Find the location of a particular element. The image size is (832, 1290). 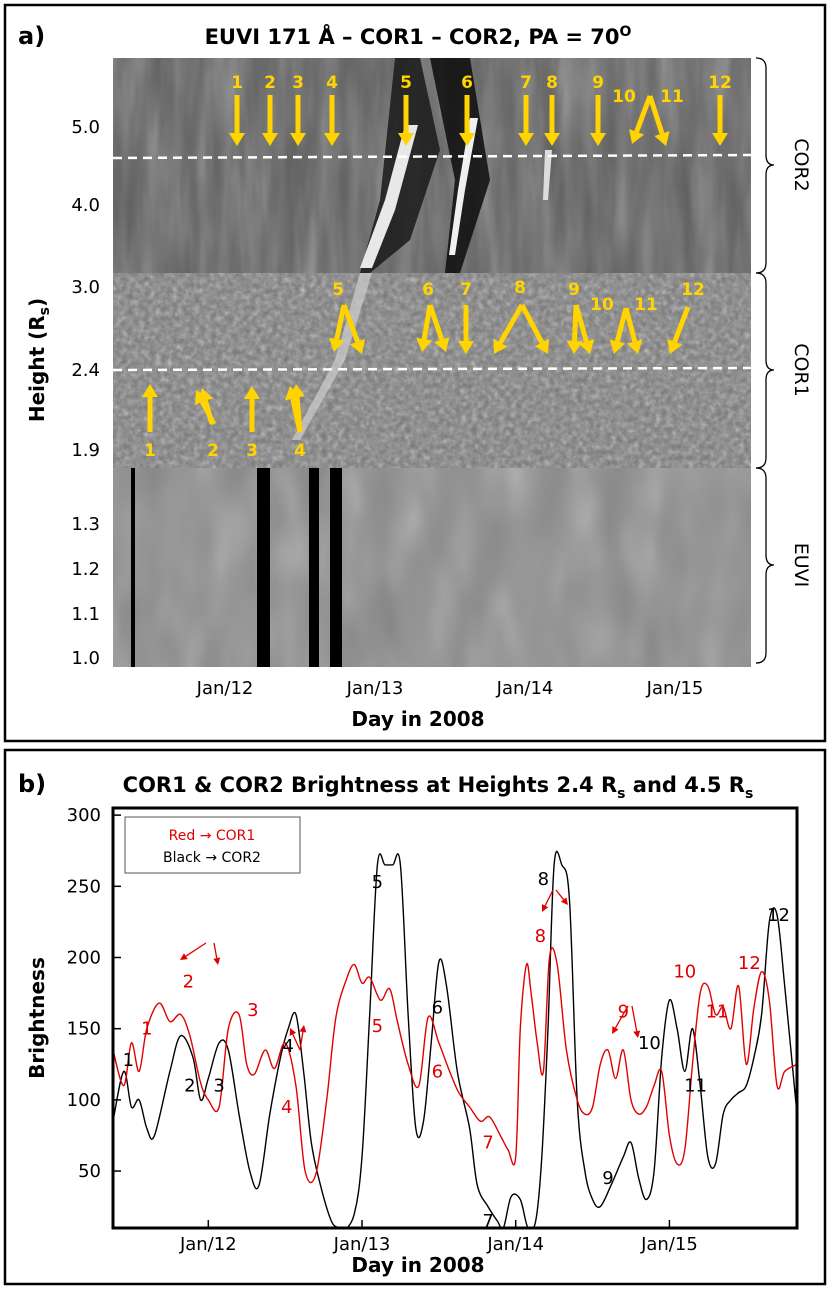

cor2-arrow-label-12: 12 is located at coordinates (720, 83).